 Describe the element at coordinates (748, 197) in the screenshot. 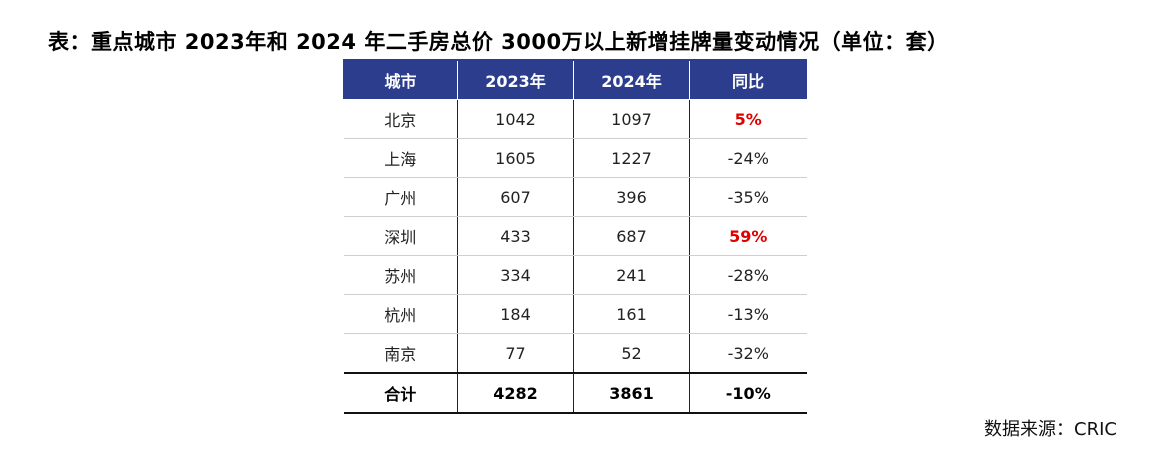

I see `cell-yoy: -35%` at that location.